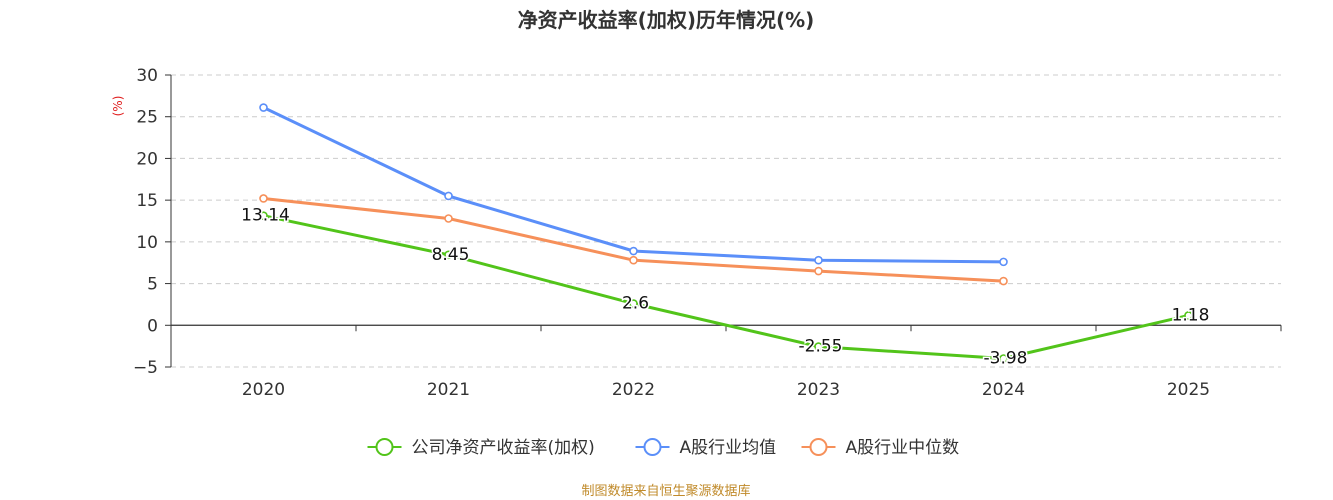 The height and width of the screenshot is (500, 1333). I want to click on y-axis-unit: (%), so click(118, 106).